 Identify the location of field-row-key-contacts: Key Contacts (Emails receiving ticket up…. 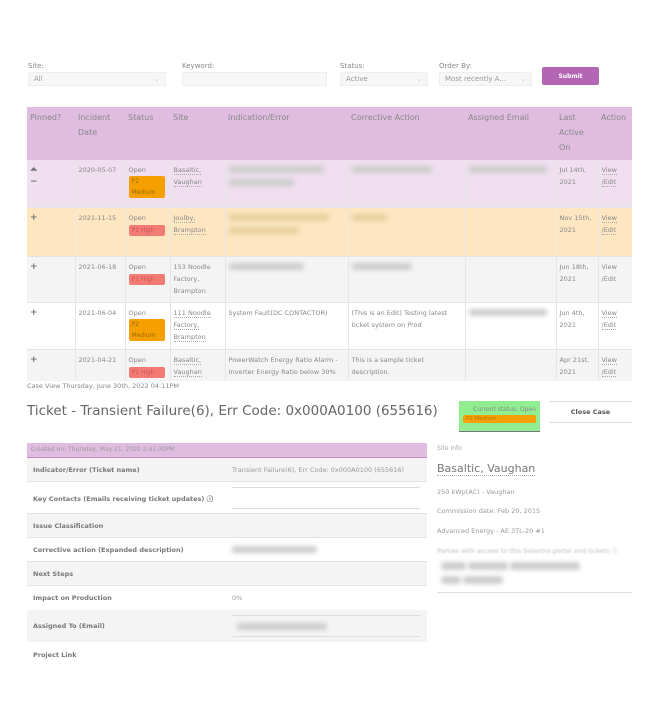
(227, 498).